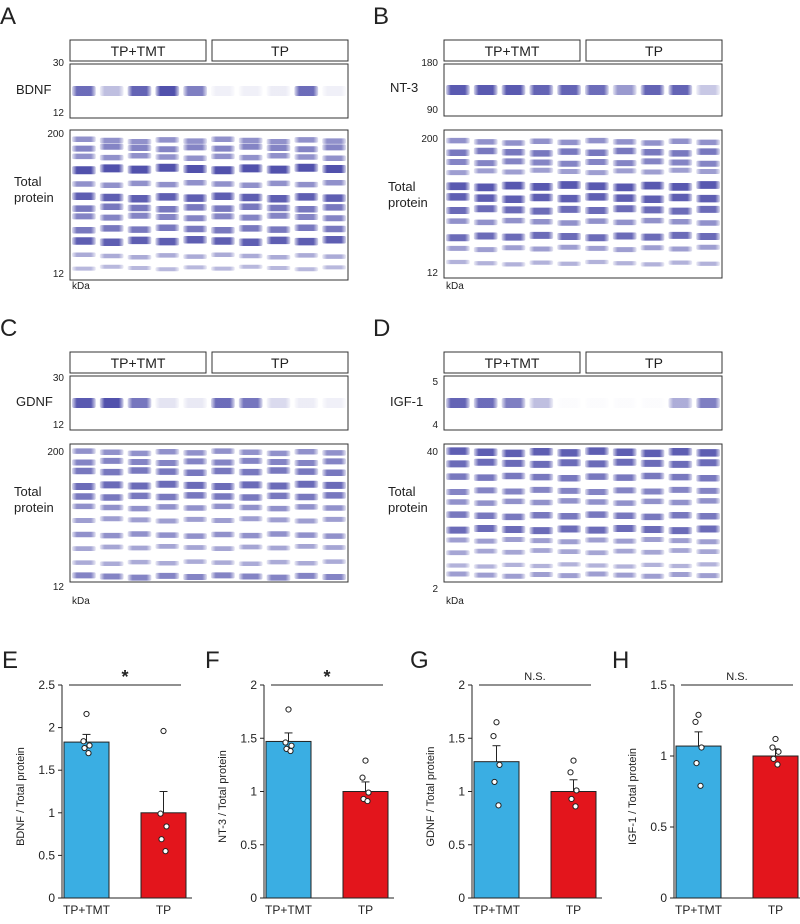 Image resolution: width=800 pixels, height=924 pixels. I want to click on y-axis-label: GDNF / Total protein, so click(431, 796).